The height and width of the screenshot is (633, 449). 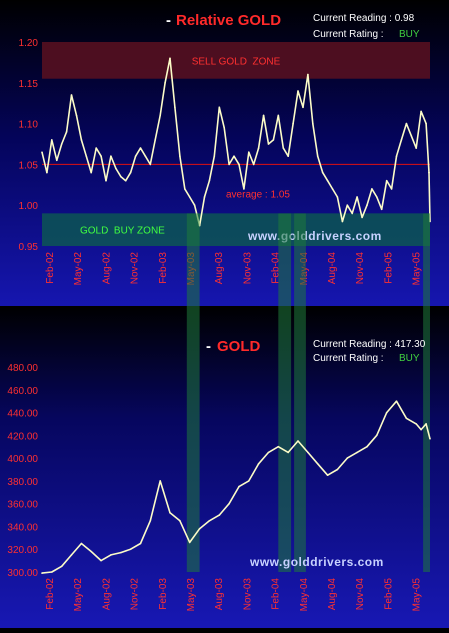 What do you see at coordinates (106, 268) in the screenshot?
I see `relative-x-tick-label: Aug-02` at bounding box center [106, 268].